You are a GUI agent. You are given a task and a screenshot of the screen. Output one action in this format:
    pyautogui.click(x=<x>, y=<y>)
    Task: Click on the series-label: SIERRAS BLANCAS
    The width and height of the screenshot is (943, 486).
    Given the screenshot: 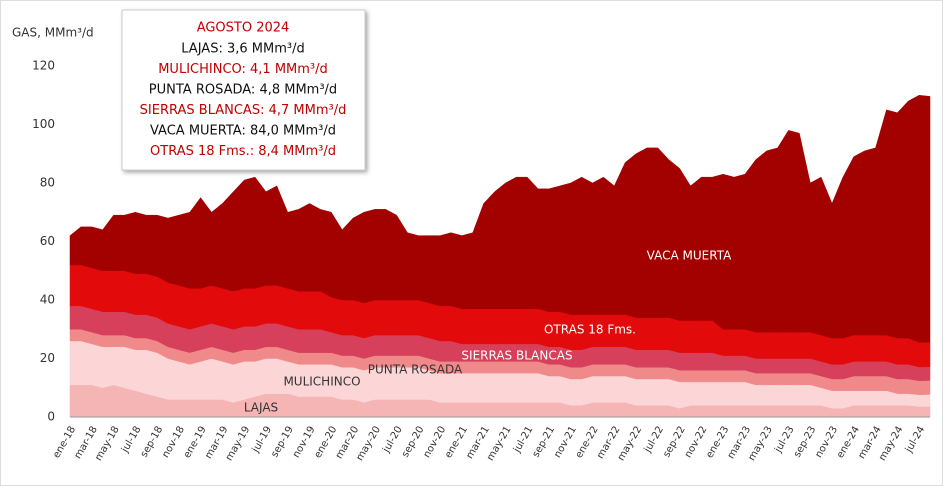 What is the action you would take?
    pyautogui.click(x=516, y=356)
    